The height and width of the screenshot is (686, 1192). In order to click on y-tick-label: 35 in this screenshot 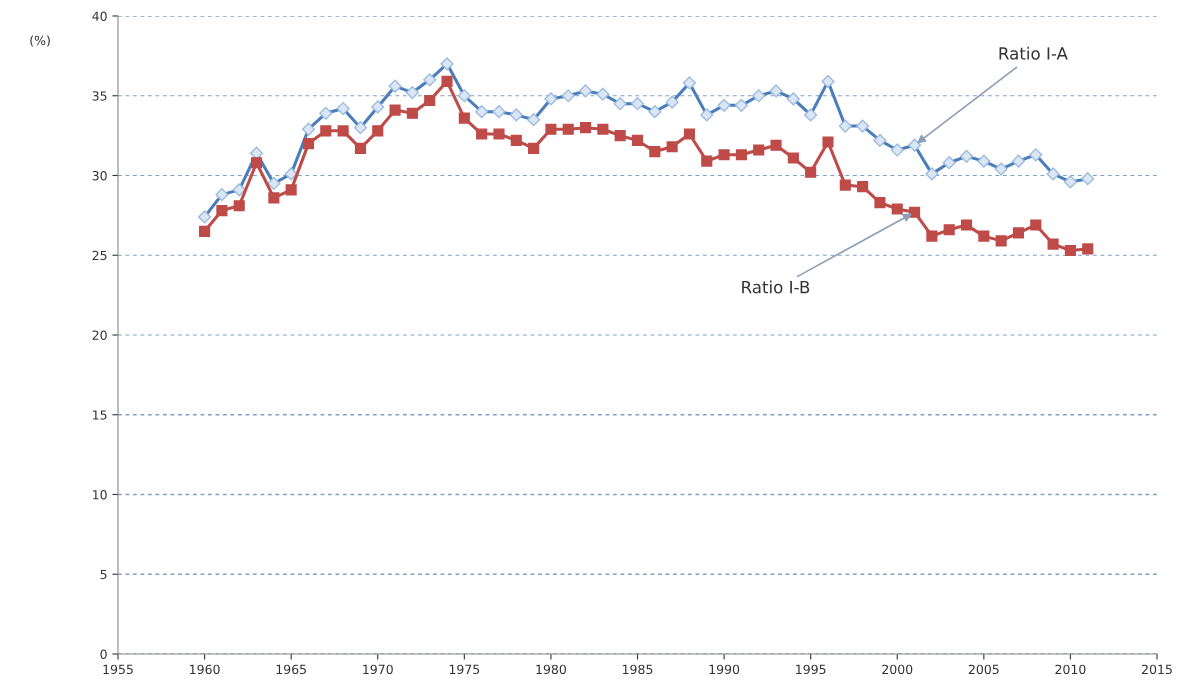, I will do `click(99, 96)`.